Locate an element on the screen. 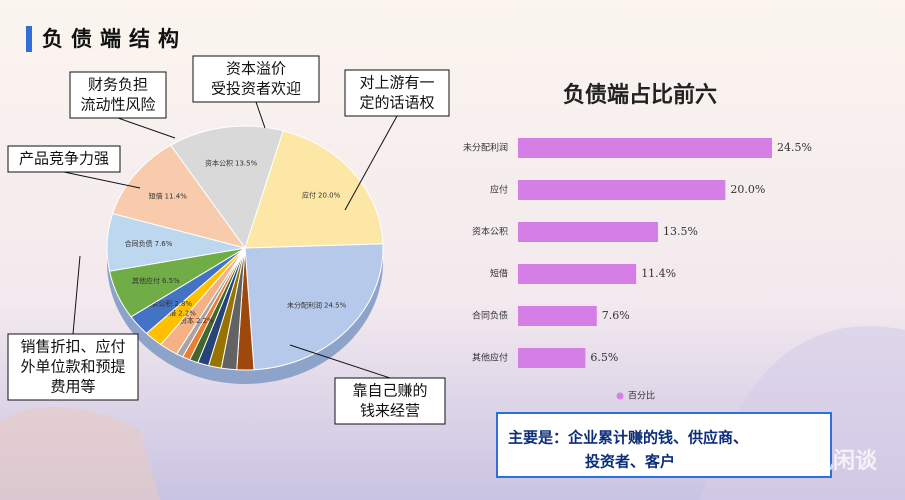  slice-label: 应付 20.0% is located at coordinates (321, 194).